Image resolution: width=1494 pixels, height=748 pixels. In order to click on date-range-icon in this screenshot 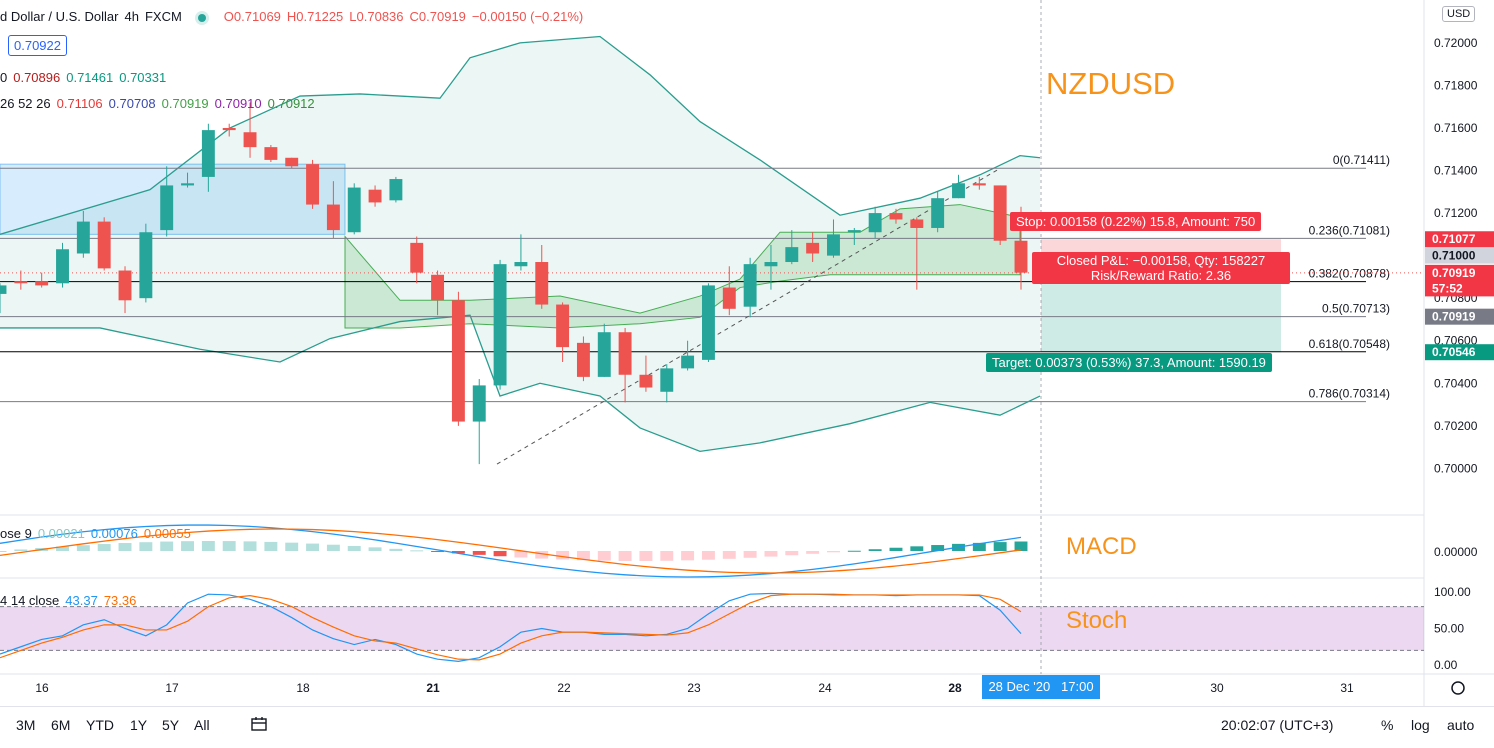, I will do `click(259, 725)`.